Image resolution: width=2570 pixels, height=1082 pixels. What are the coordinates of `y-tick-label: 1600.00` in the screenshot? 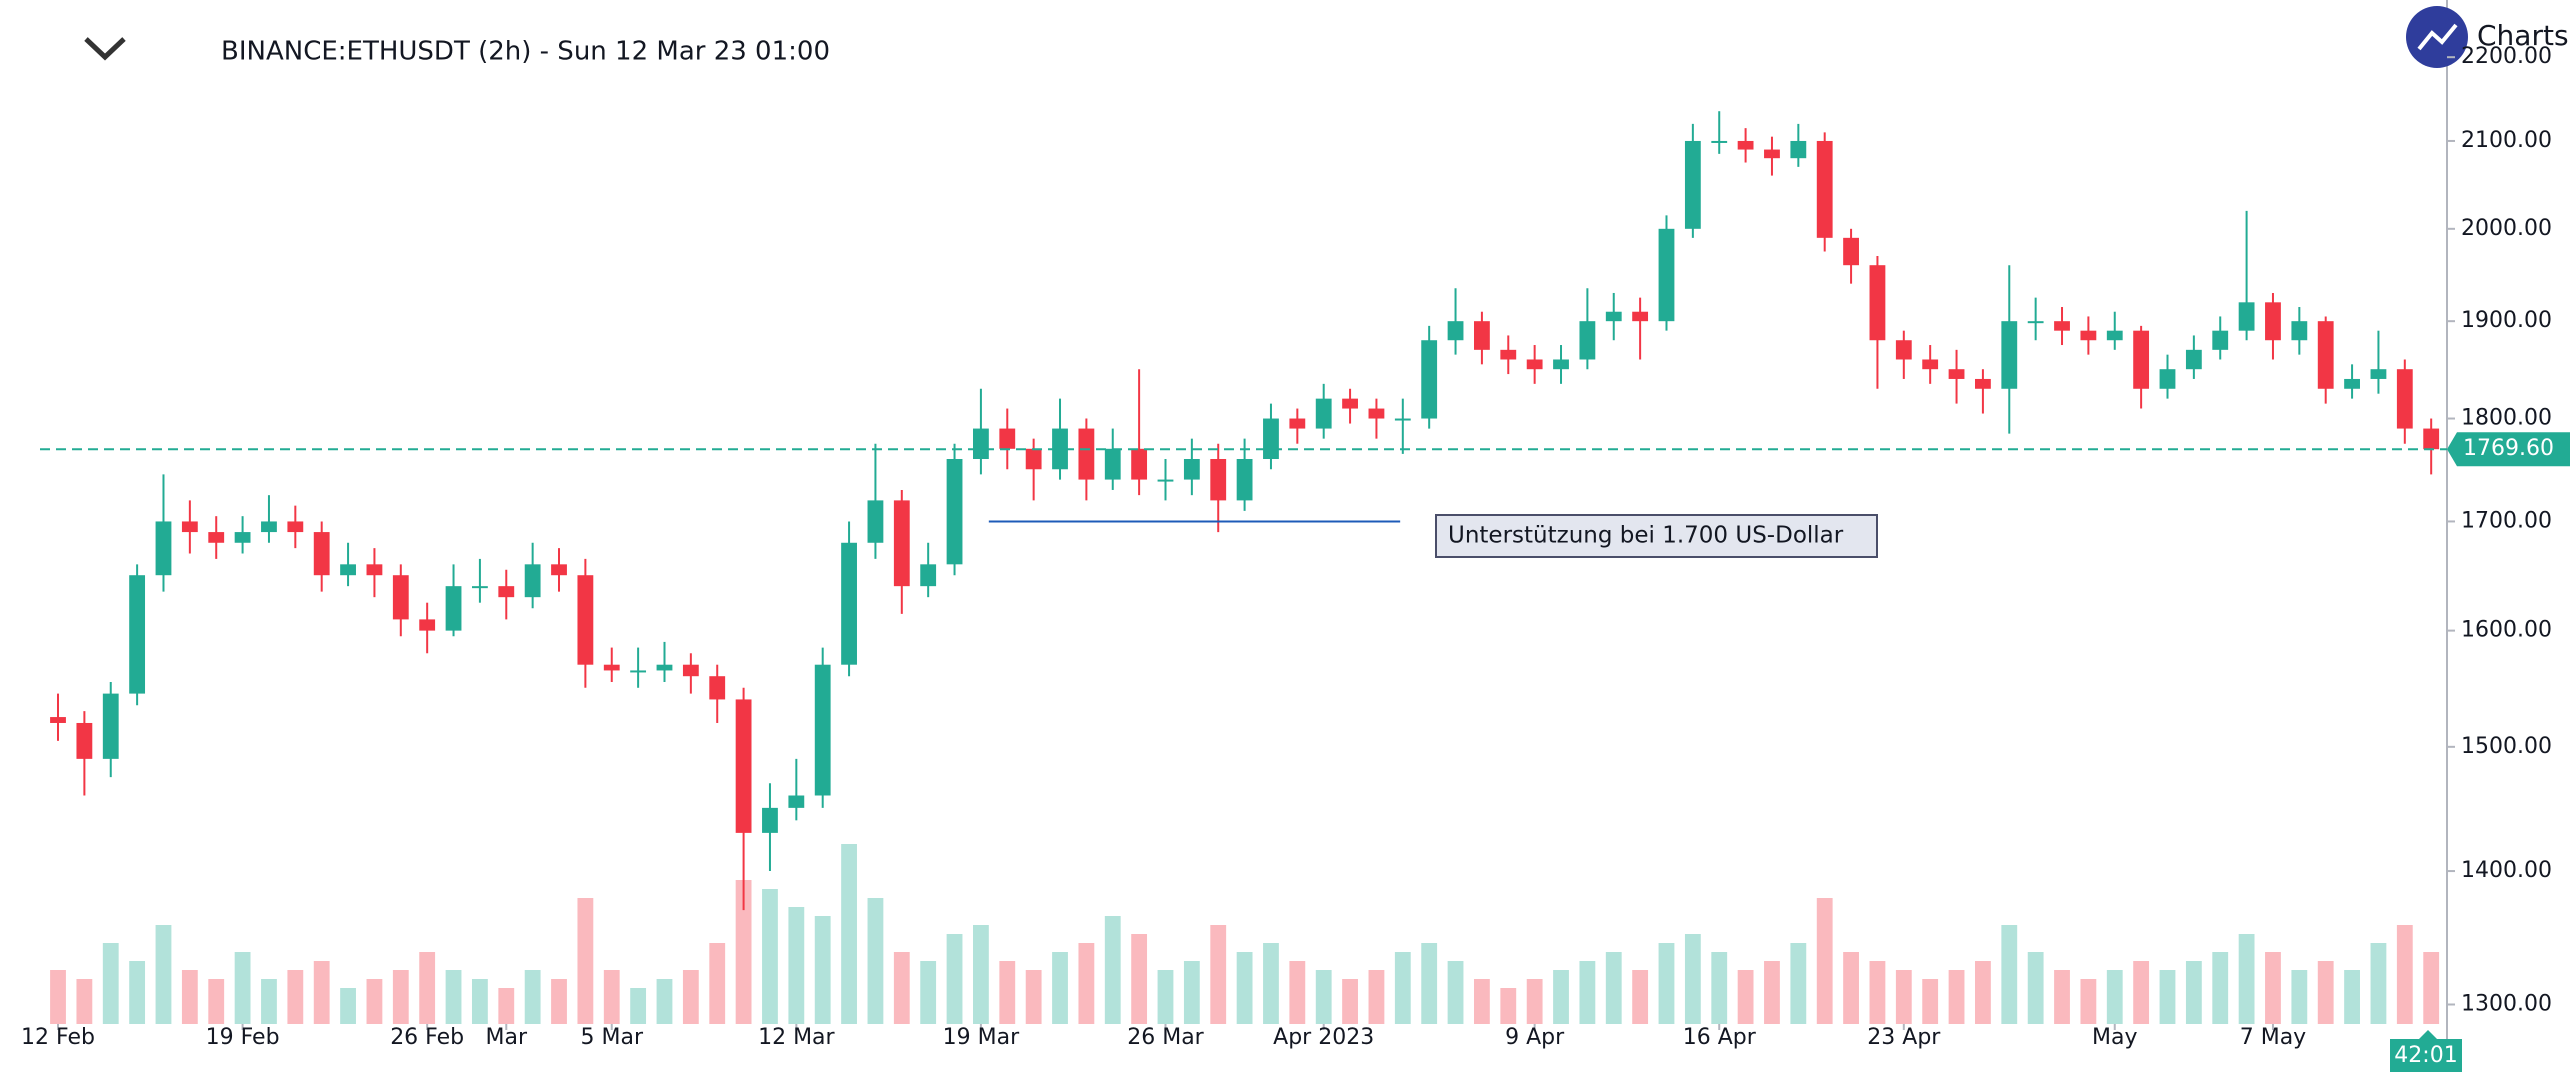 It's located at (2506, 630).